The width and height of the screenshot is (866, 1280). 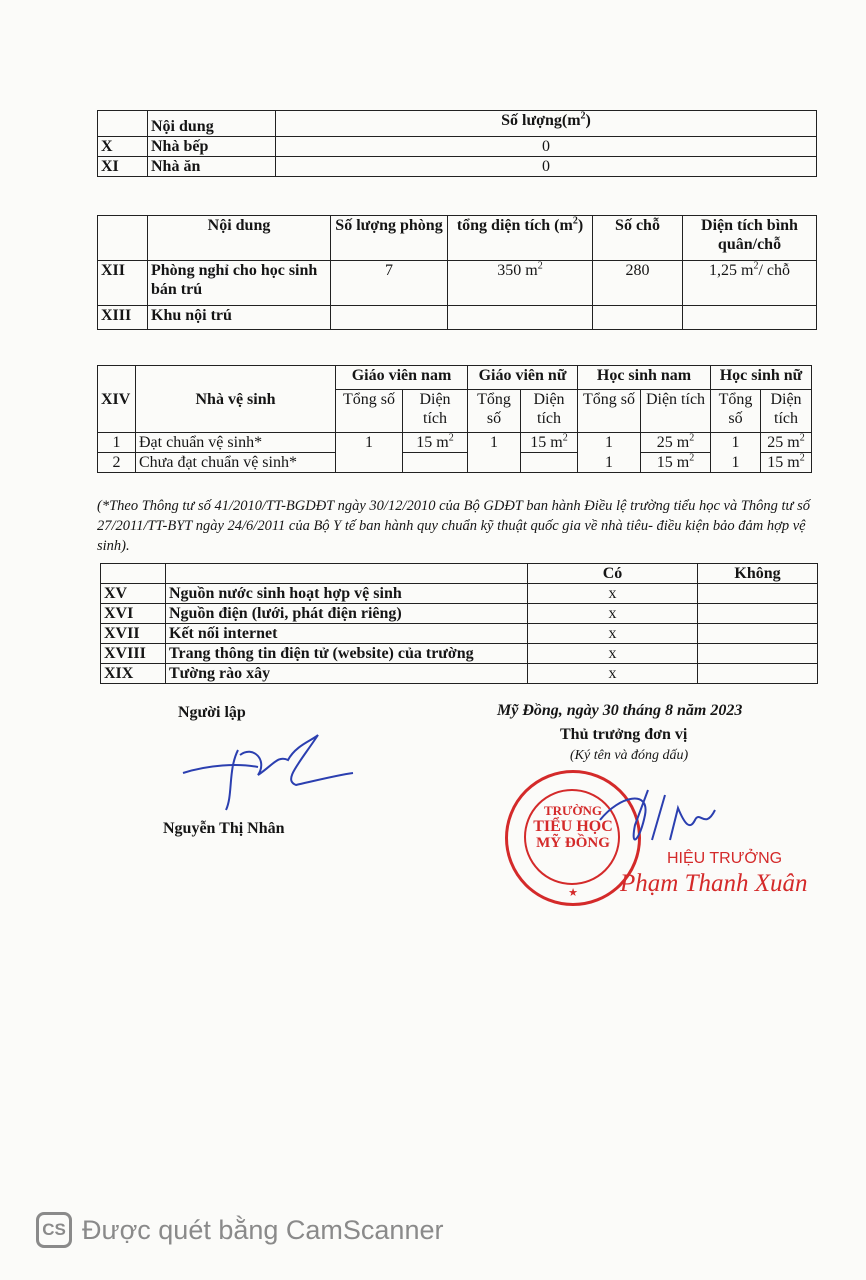 What do you see at coordinates (212, 712) in the screenshot?
I see `preparer-title: Người lập` at bounding box center [212, 712].